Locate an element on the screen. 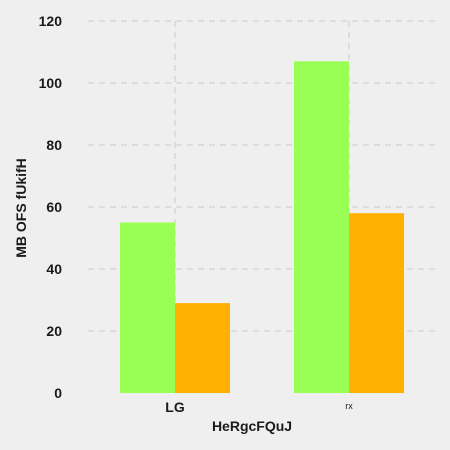 The width and height of the screenshot is (450, 450). x-tick-label-LG: LG is located at coordinates (175, 407).